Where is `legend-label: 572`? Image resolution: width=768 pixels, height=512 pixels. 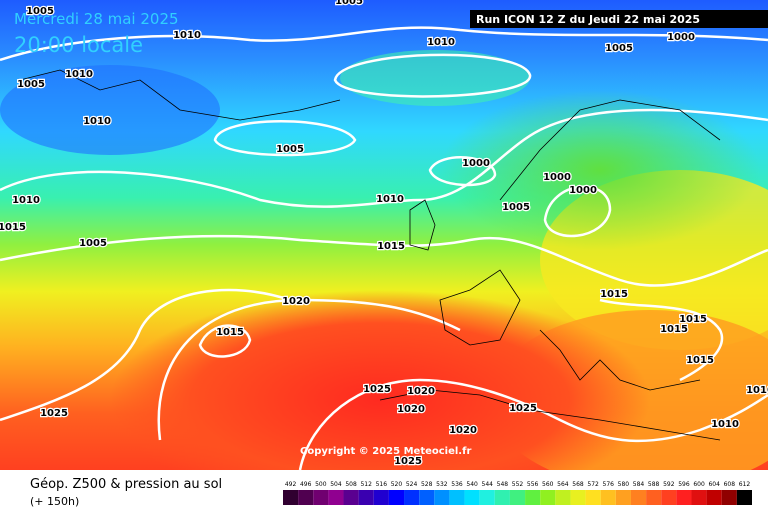 legend-label: 572 is located at coordinates (593, 484).